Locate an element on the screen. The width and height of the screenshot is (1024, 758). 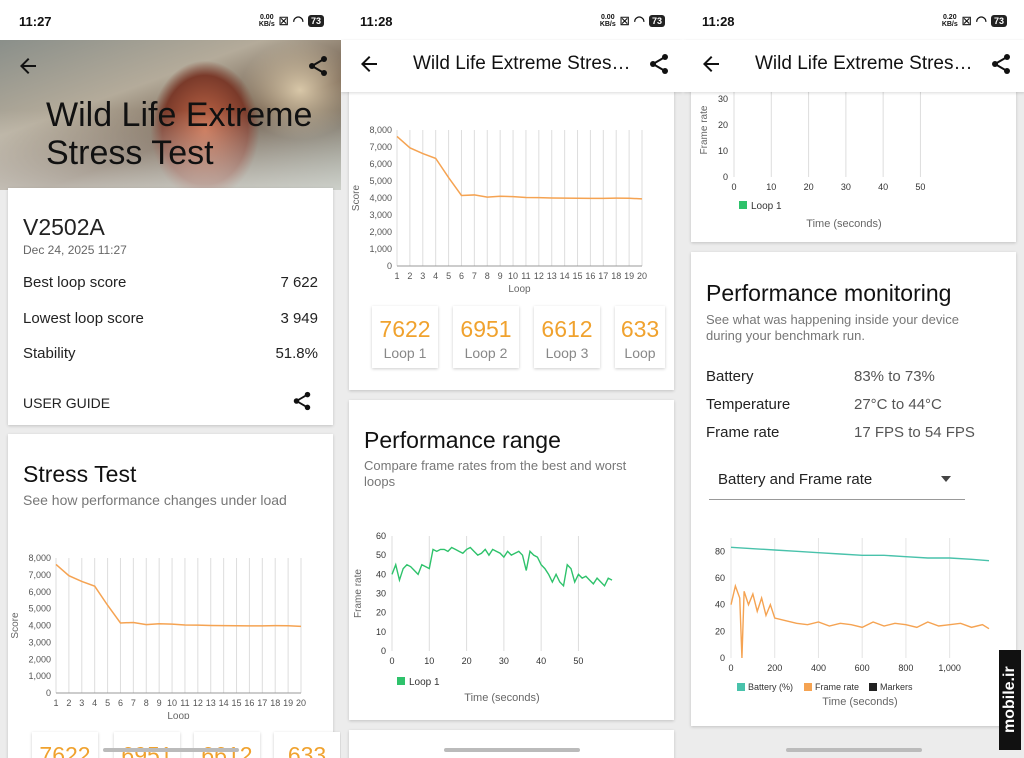
y-axis-label: Score is located at coordinates (15, 625).